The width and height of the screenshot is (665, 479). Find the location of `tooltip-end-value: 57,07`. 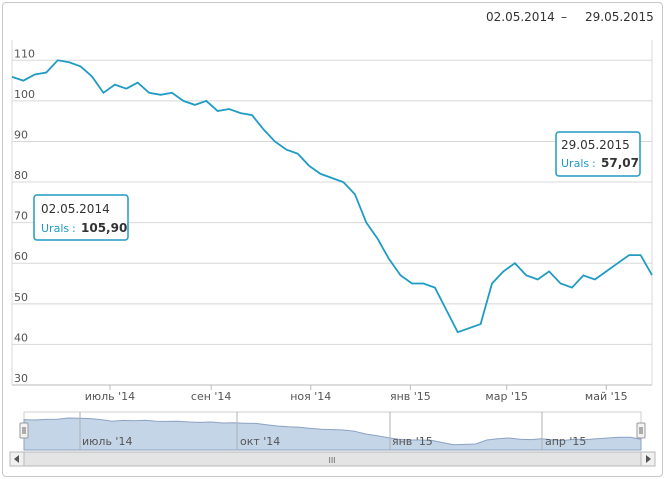

tooltip-end-value: 57,07 is located at coordinates (620, 163).